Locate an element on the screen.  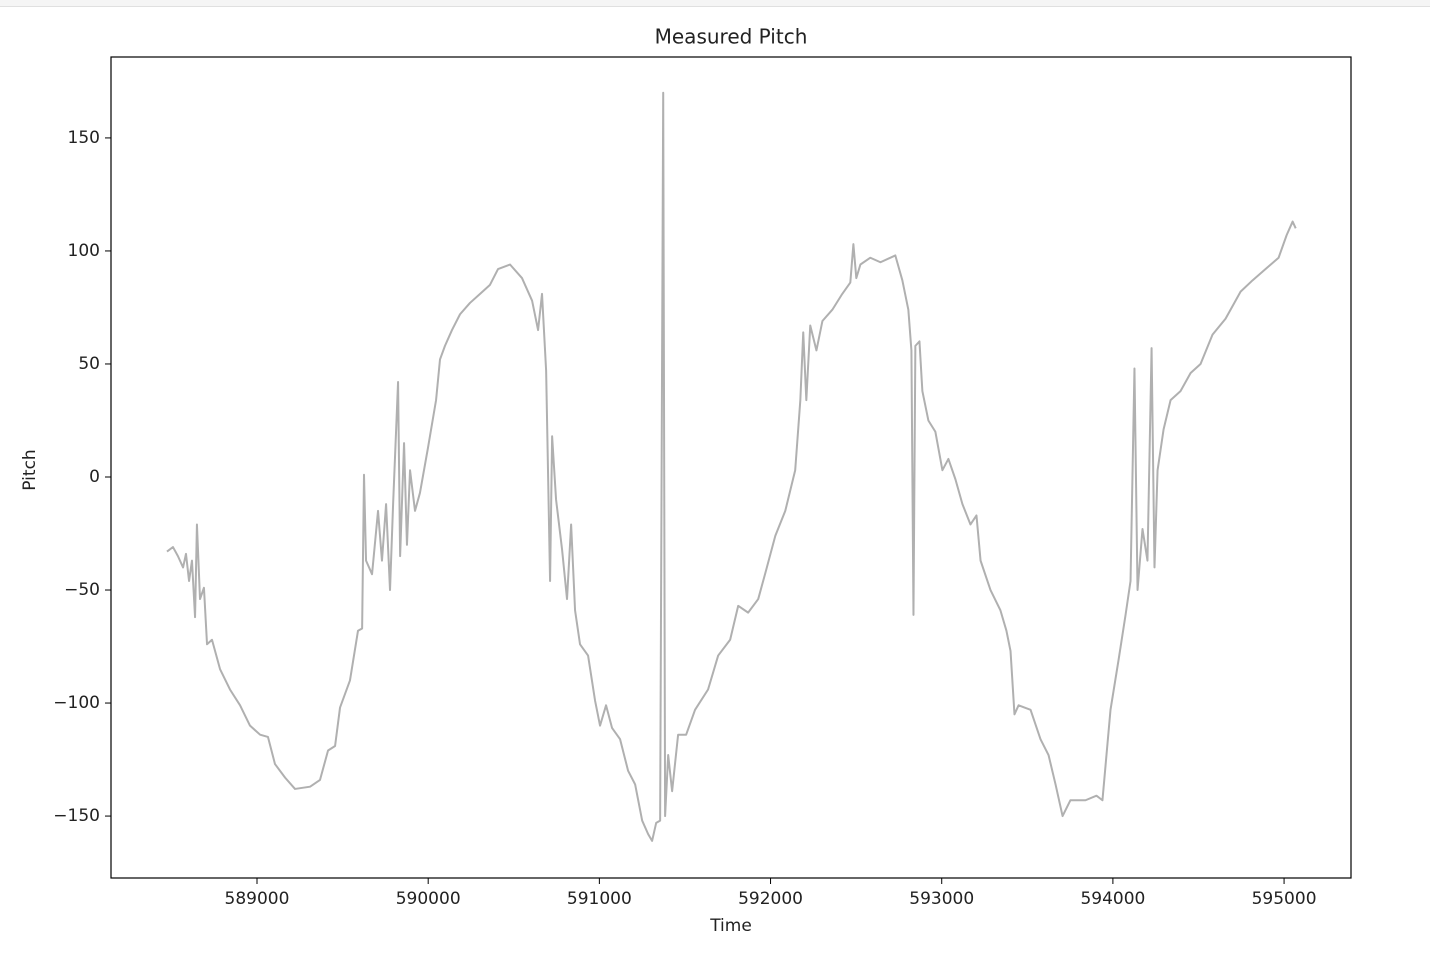
y-tick-label: −50 is located at coordinates (82, 590).